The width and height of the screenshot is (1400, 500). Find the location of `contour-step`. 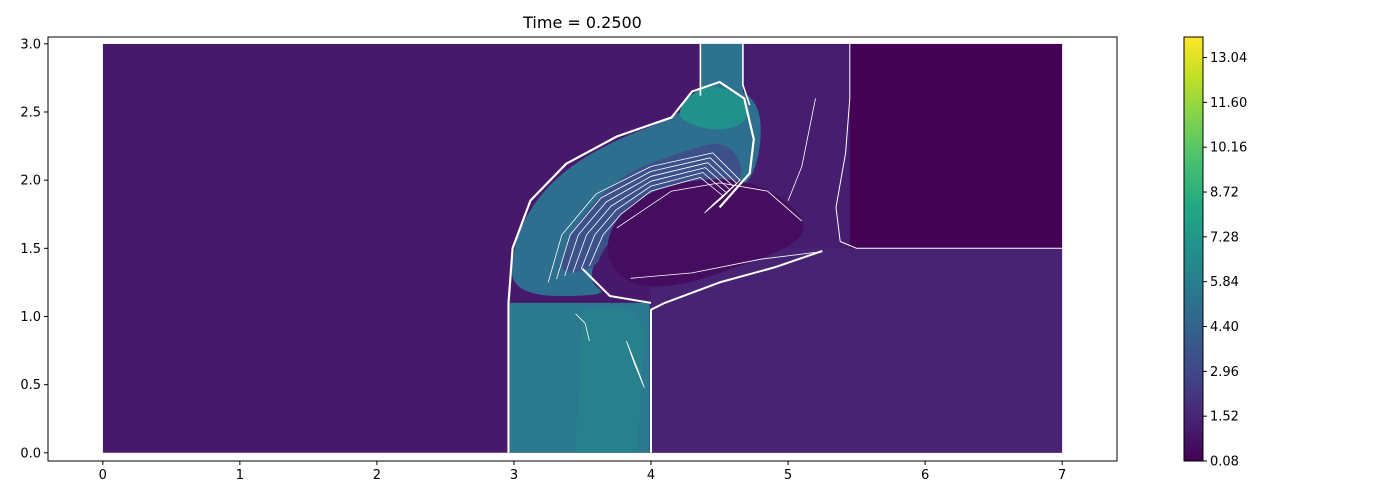

contour-step is located at coordinates (949, 146).